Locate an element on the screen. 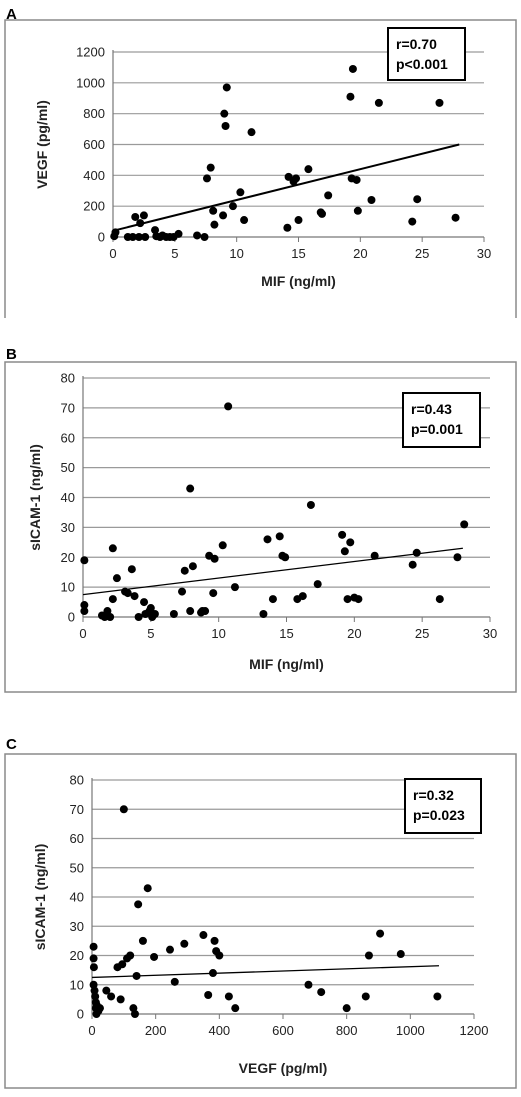  x-tick-label: 30 is located at coordinates (484, 253).